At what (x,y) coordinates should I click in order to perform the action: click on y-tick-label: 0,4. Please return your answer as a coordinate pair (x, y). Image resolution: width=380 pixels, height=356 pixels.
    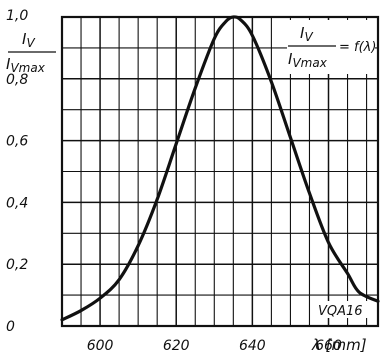
    Looking at the image, I should click on (17, 203).